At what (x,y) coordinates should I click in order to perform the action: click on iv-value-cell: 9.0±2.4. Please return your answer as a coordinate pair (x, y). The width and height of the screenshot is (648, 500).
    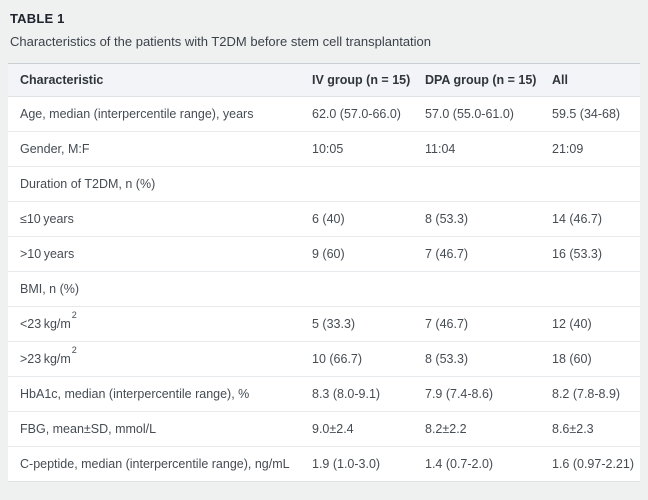
    Looking at the image, I should click on (356, 429).